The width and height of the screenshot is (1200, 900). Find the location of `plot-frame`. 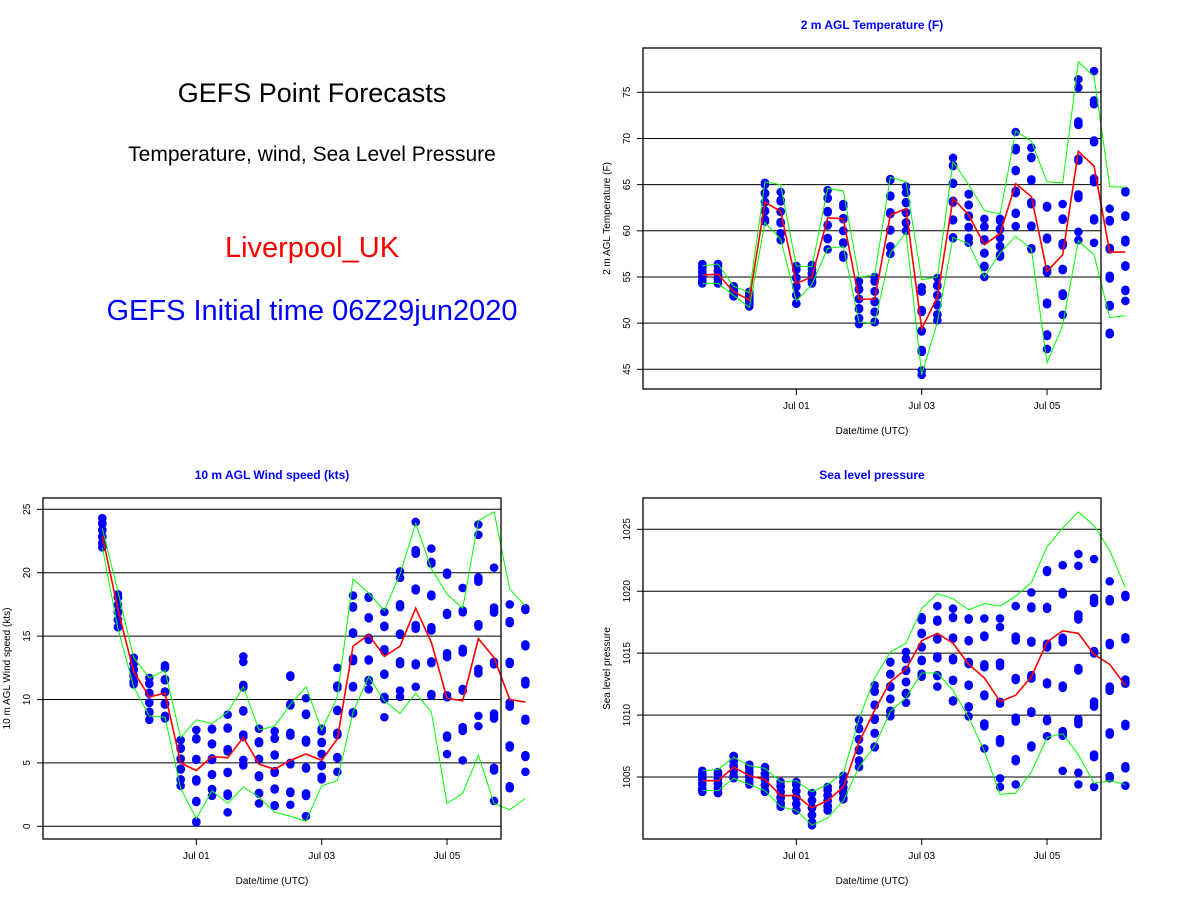

plot-frame is located at coordinates (872, 668).